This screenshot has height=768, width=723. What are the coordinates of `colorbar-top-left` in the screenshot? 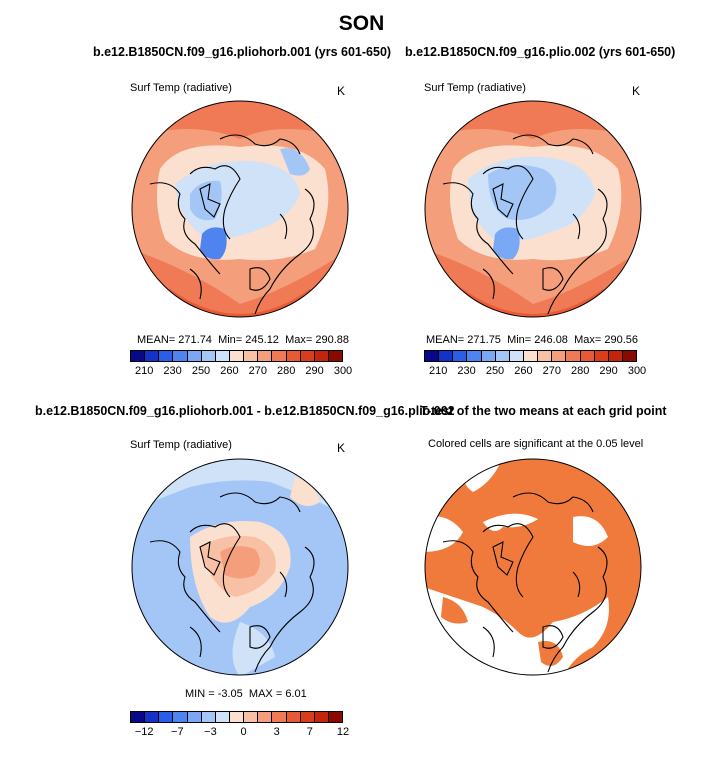 It's located at (236, 356).